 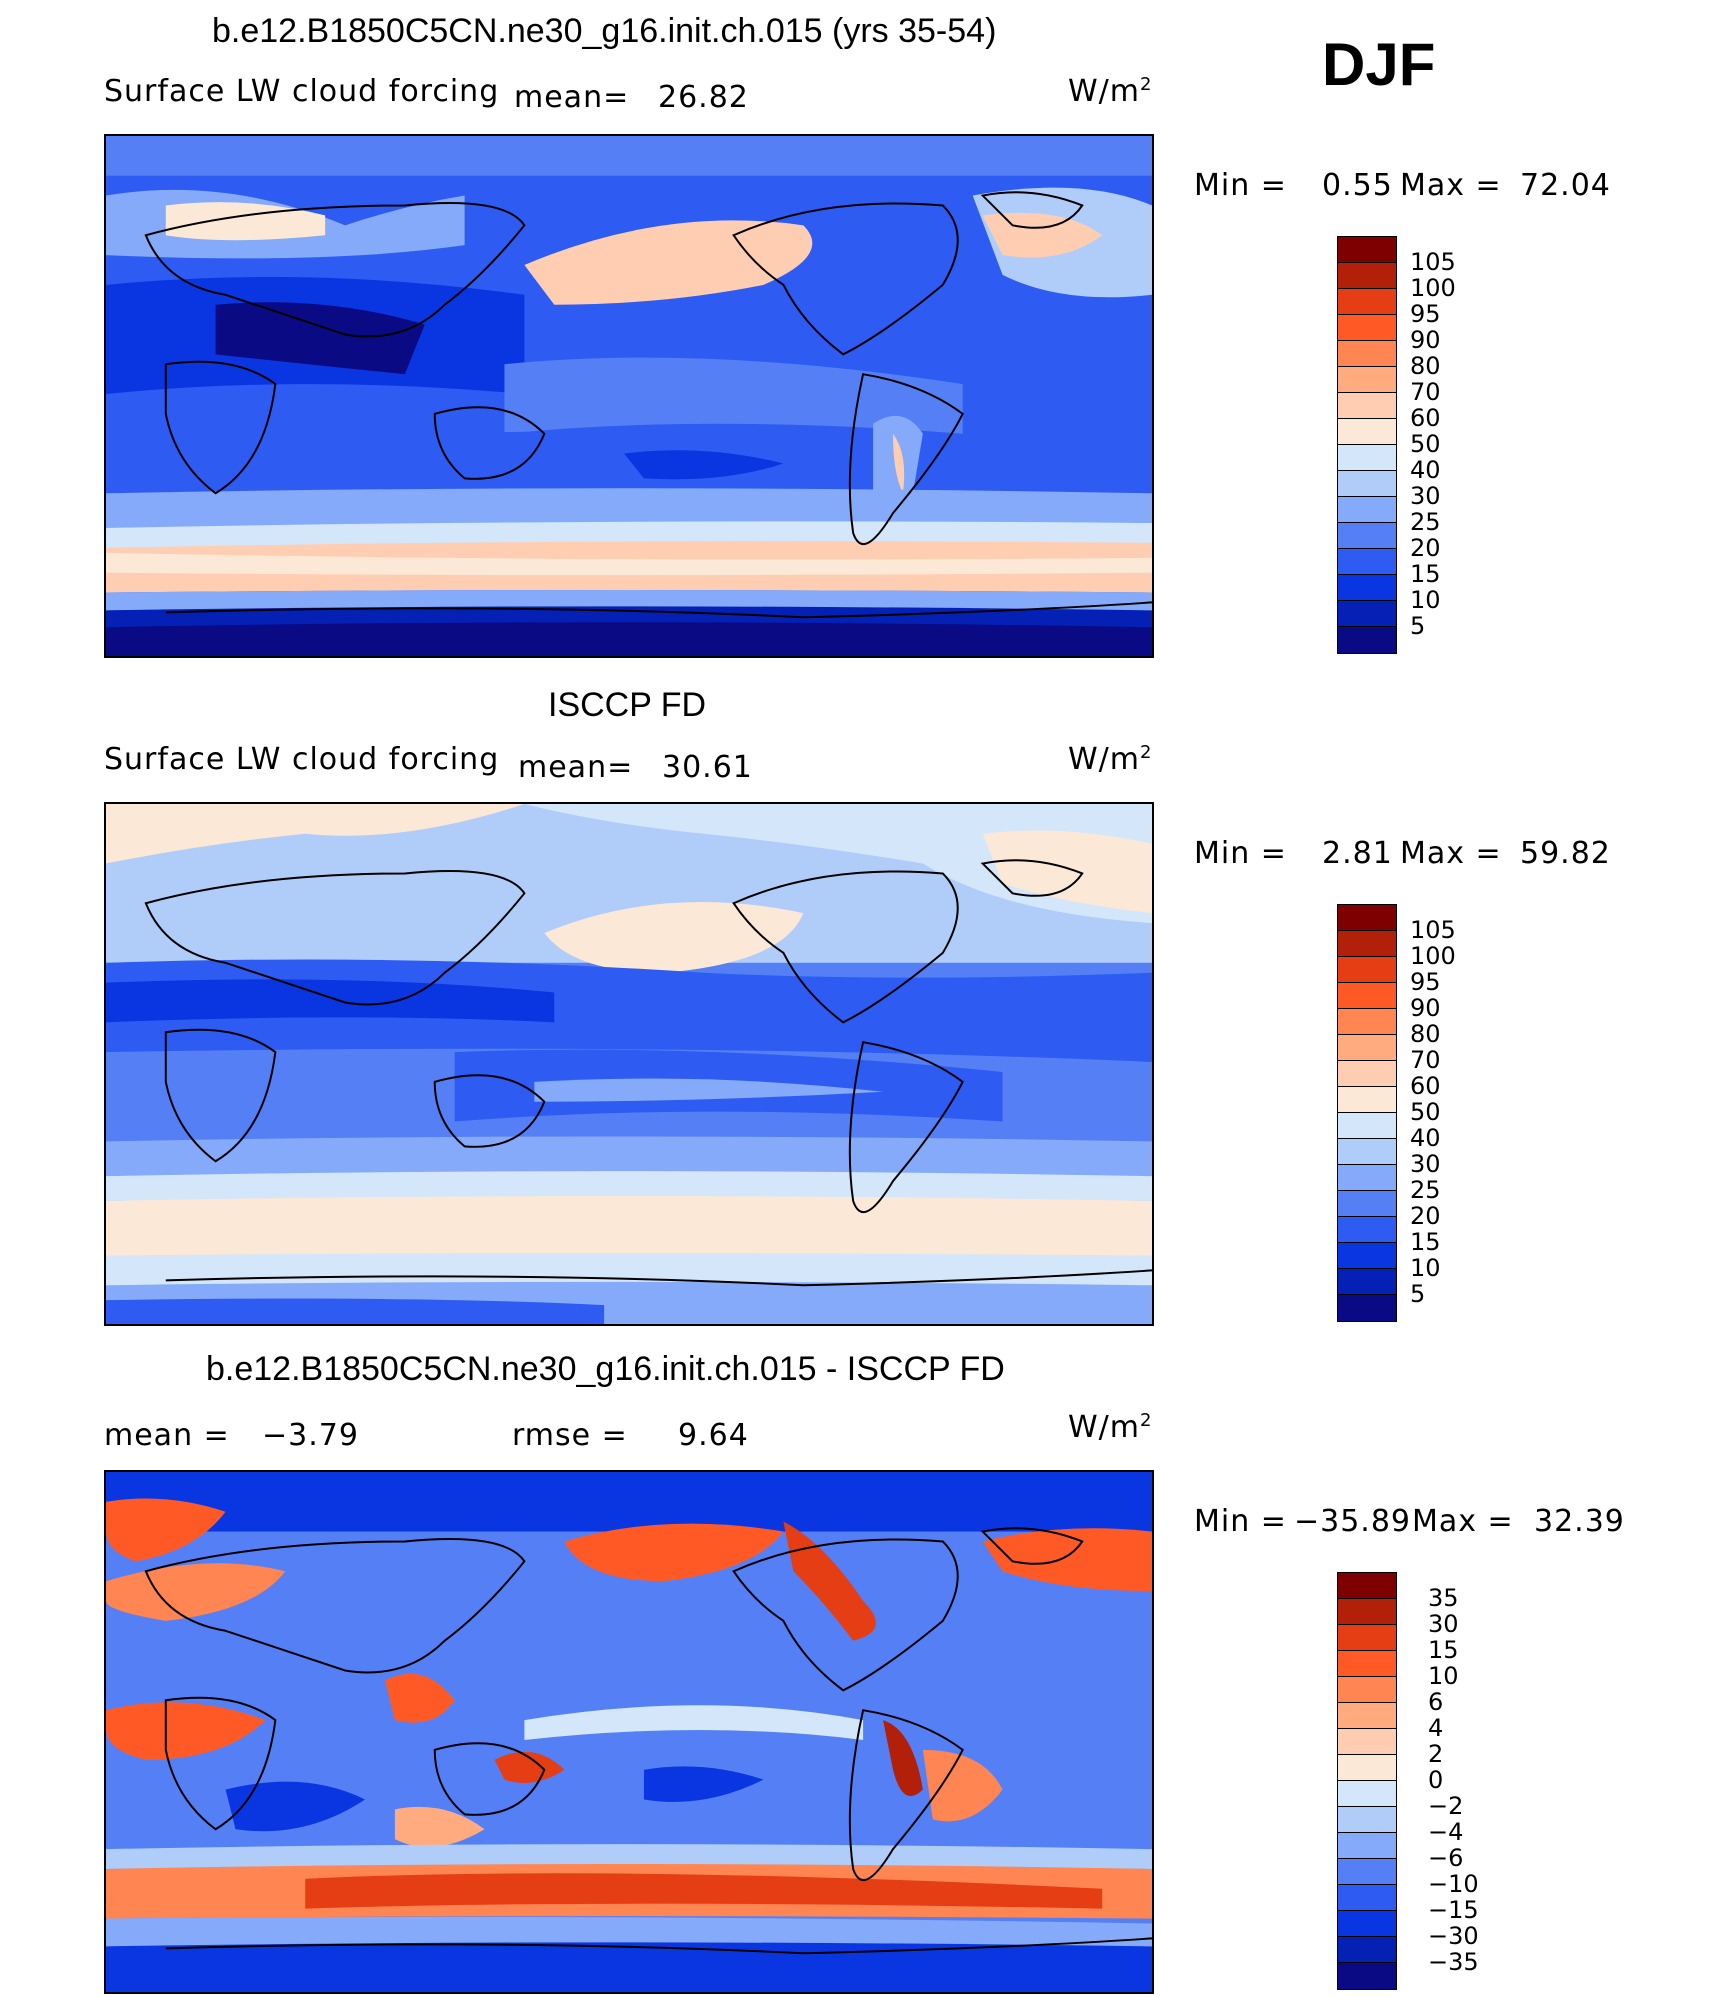 I want to click on panel3-max-label: Max =, so click(x=1463, y=1521).